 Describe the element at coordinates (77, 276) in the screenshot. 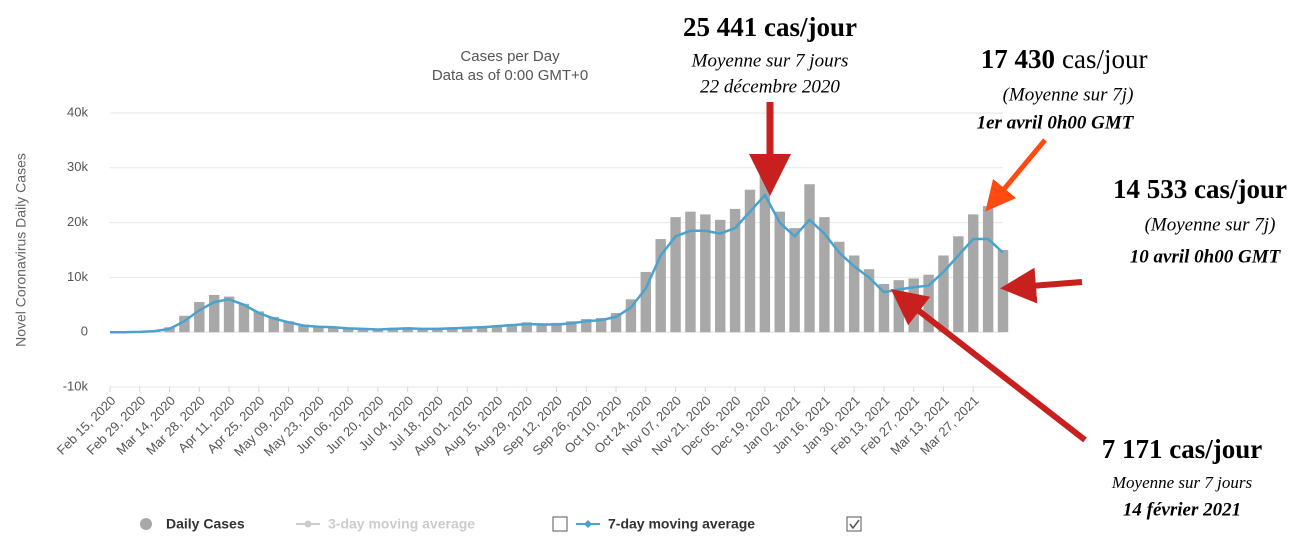

I see `y-tick-label: 10k` at that location.